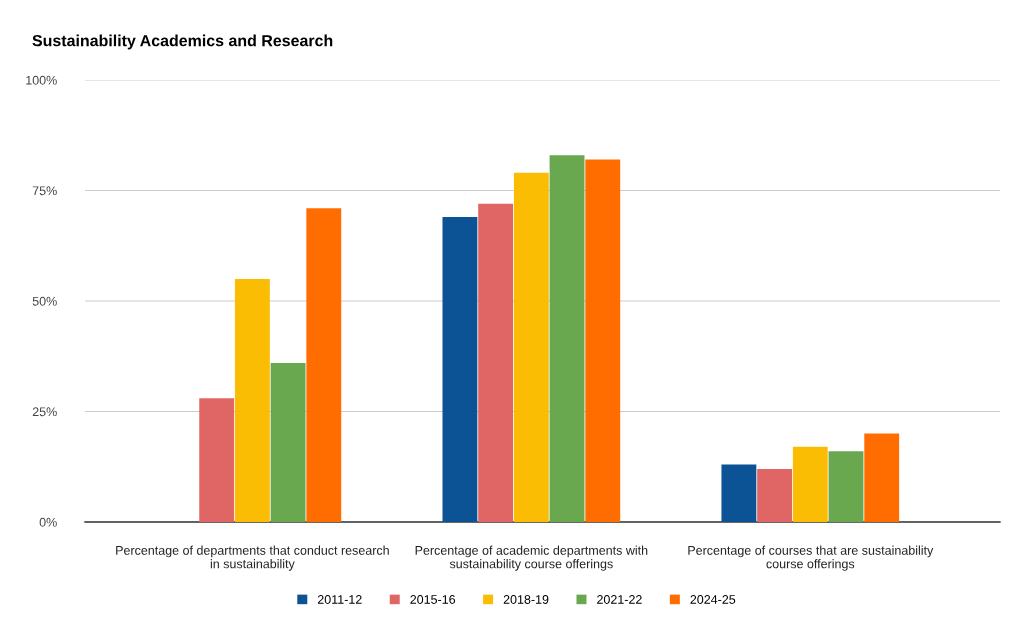  What do you see at coordinates (44, 301) in the screenshot?
I see `y-tick-label: 50%` at bounding box center [44, 301].